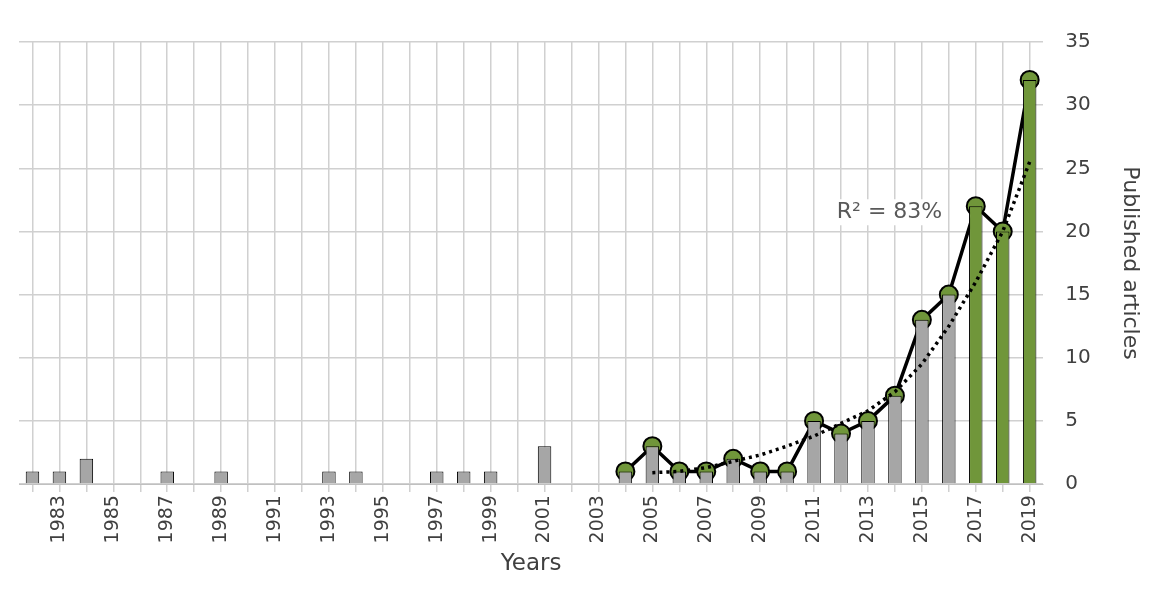 The height and width of the screenshot is (590, 1171). I want to click on x-tick-label: 2001, so click(542, 519).